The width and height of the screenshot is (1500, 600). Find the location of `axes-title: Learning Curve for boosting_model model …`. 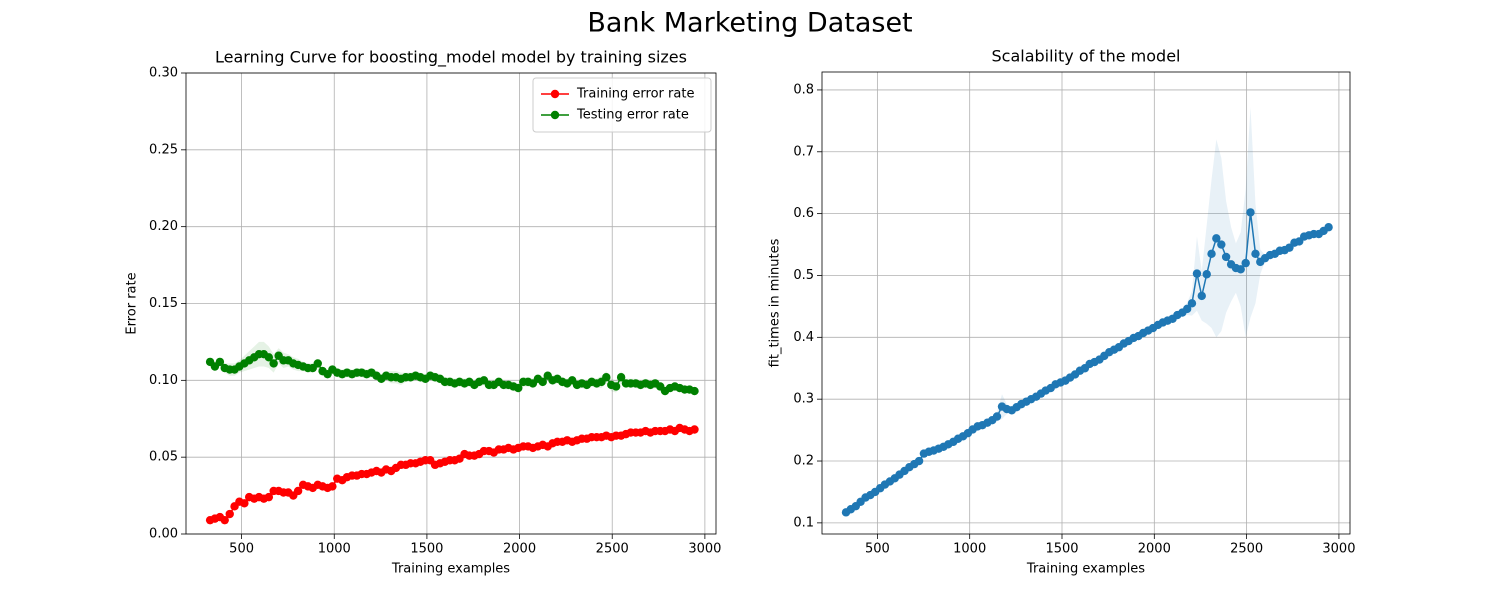

axes-title: Learning Curve for boosting_model model … is located at coordinates (451, 58).